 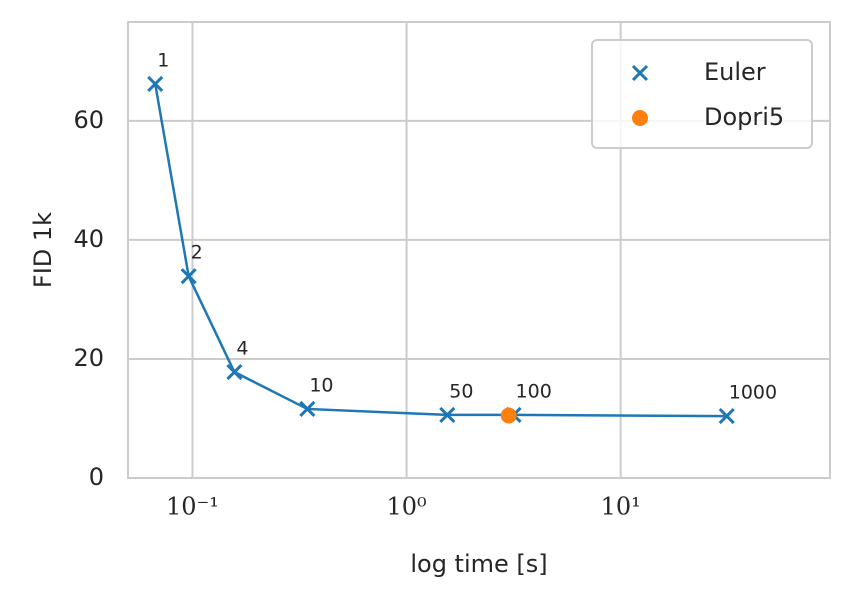 What do you see at coordinates (640, 118) in the screenshot?
I see `legend-marker` at bounding box center [640, 118].